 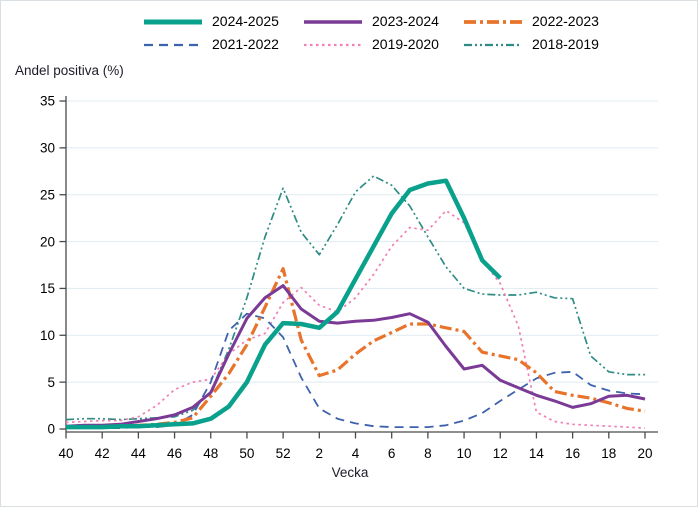 What do you see at coordinates (173, 45) in the screenshot?
I see `legend-swatch-2021-2022` at bounding box center [173, 45].